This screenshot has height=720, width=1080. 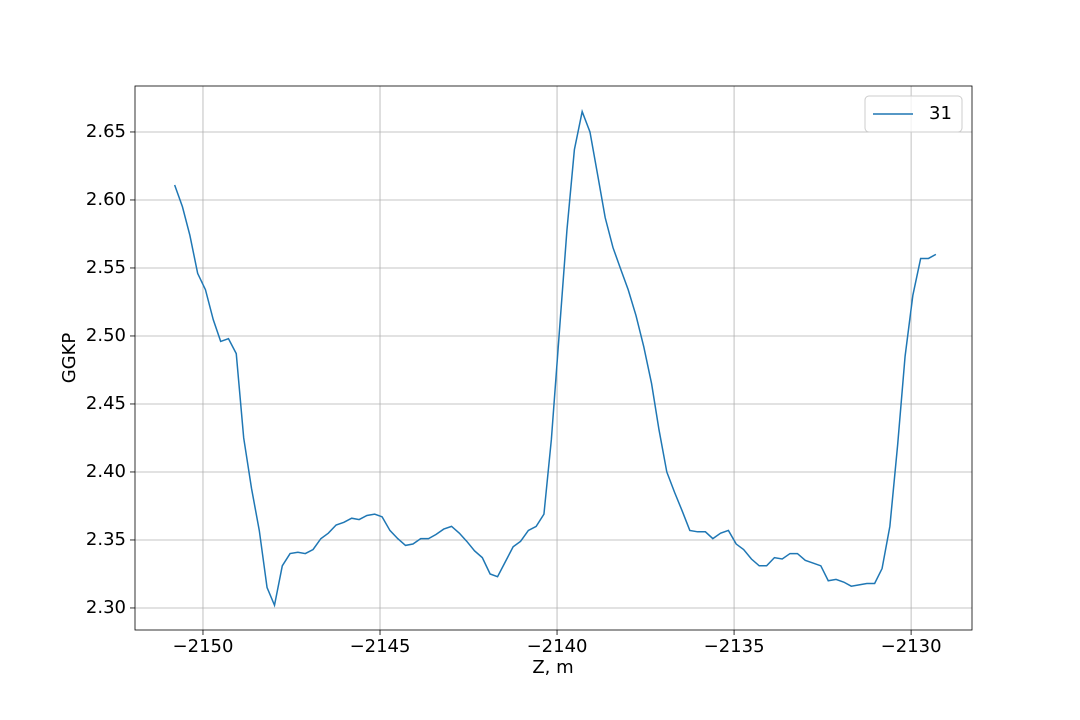 I want to click on x-tick-label: −2150, so click(x=203, y=646).